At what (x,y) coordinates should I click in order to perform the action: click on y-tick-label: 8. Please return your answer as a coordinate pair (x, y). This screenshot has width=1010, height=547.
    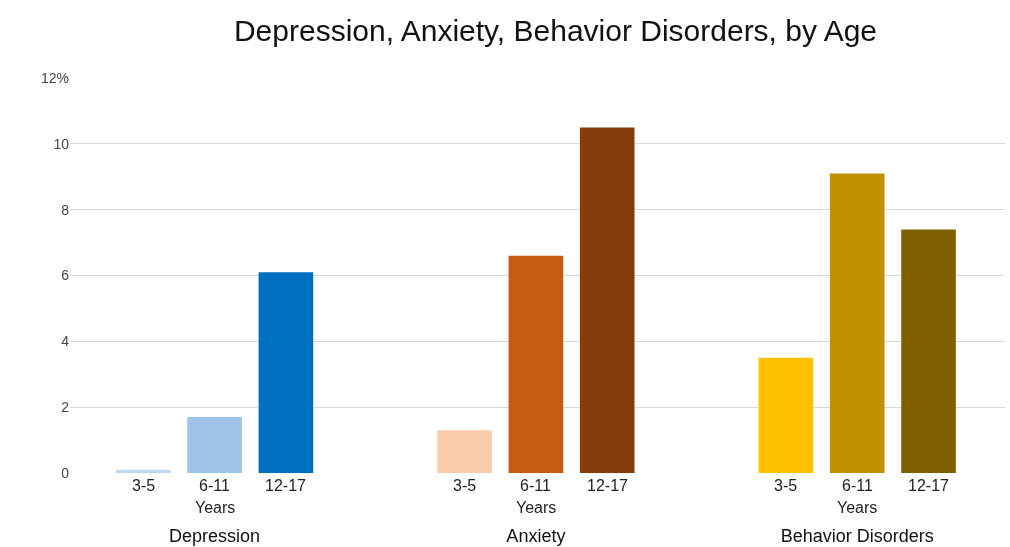
    Looking at the image, I should click on (65, 209).